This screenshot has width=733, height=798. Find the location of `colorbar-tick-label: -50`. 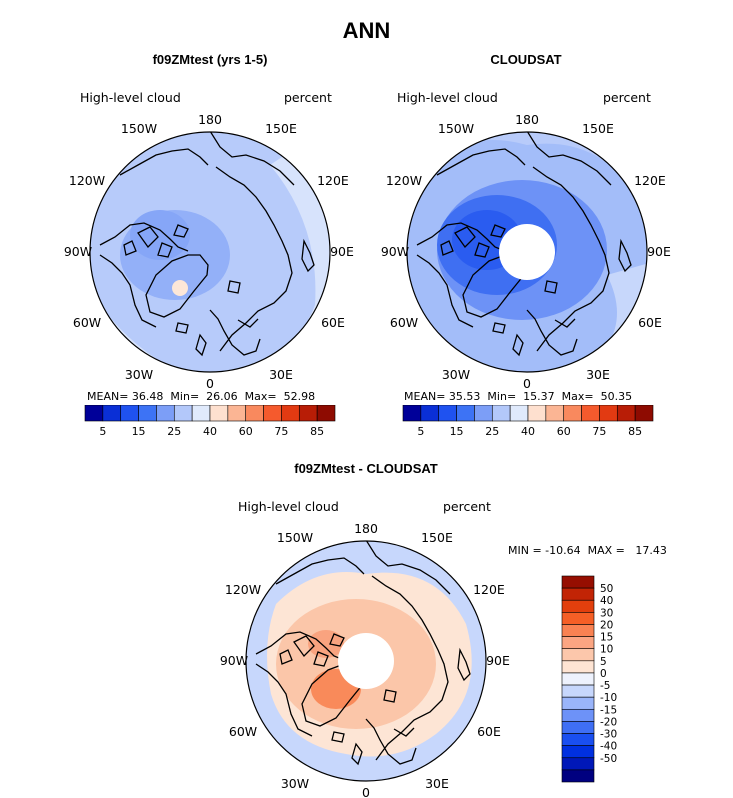

colorbar-tick-label: -50 is located at coordinates (608, 759).